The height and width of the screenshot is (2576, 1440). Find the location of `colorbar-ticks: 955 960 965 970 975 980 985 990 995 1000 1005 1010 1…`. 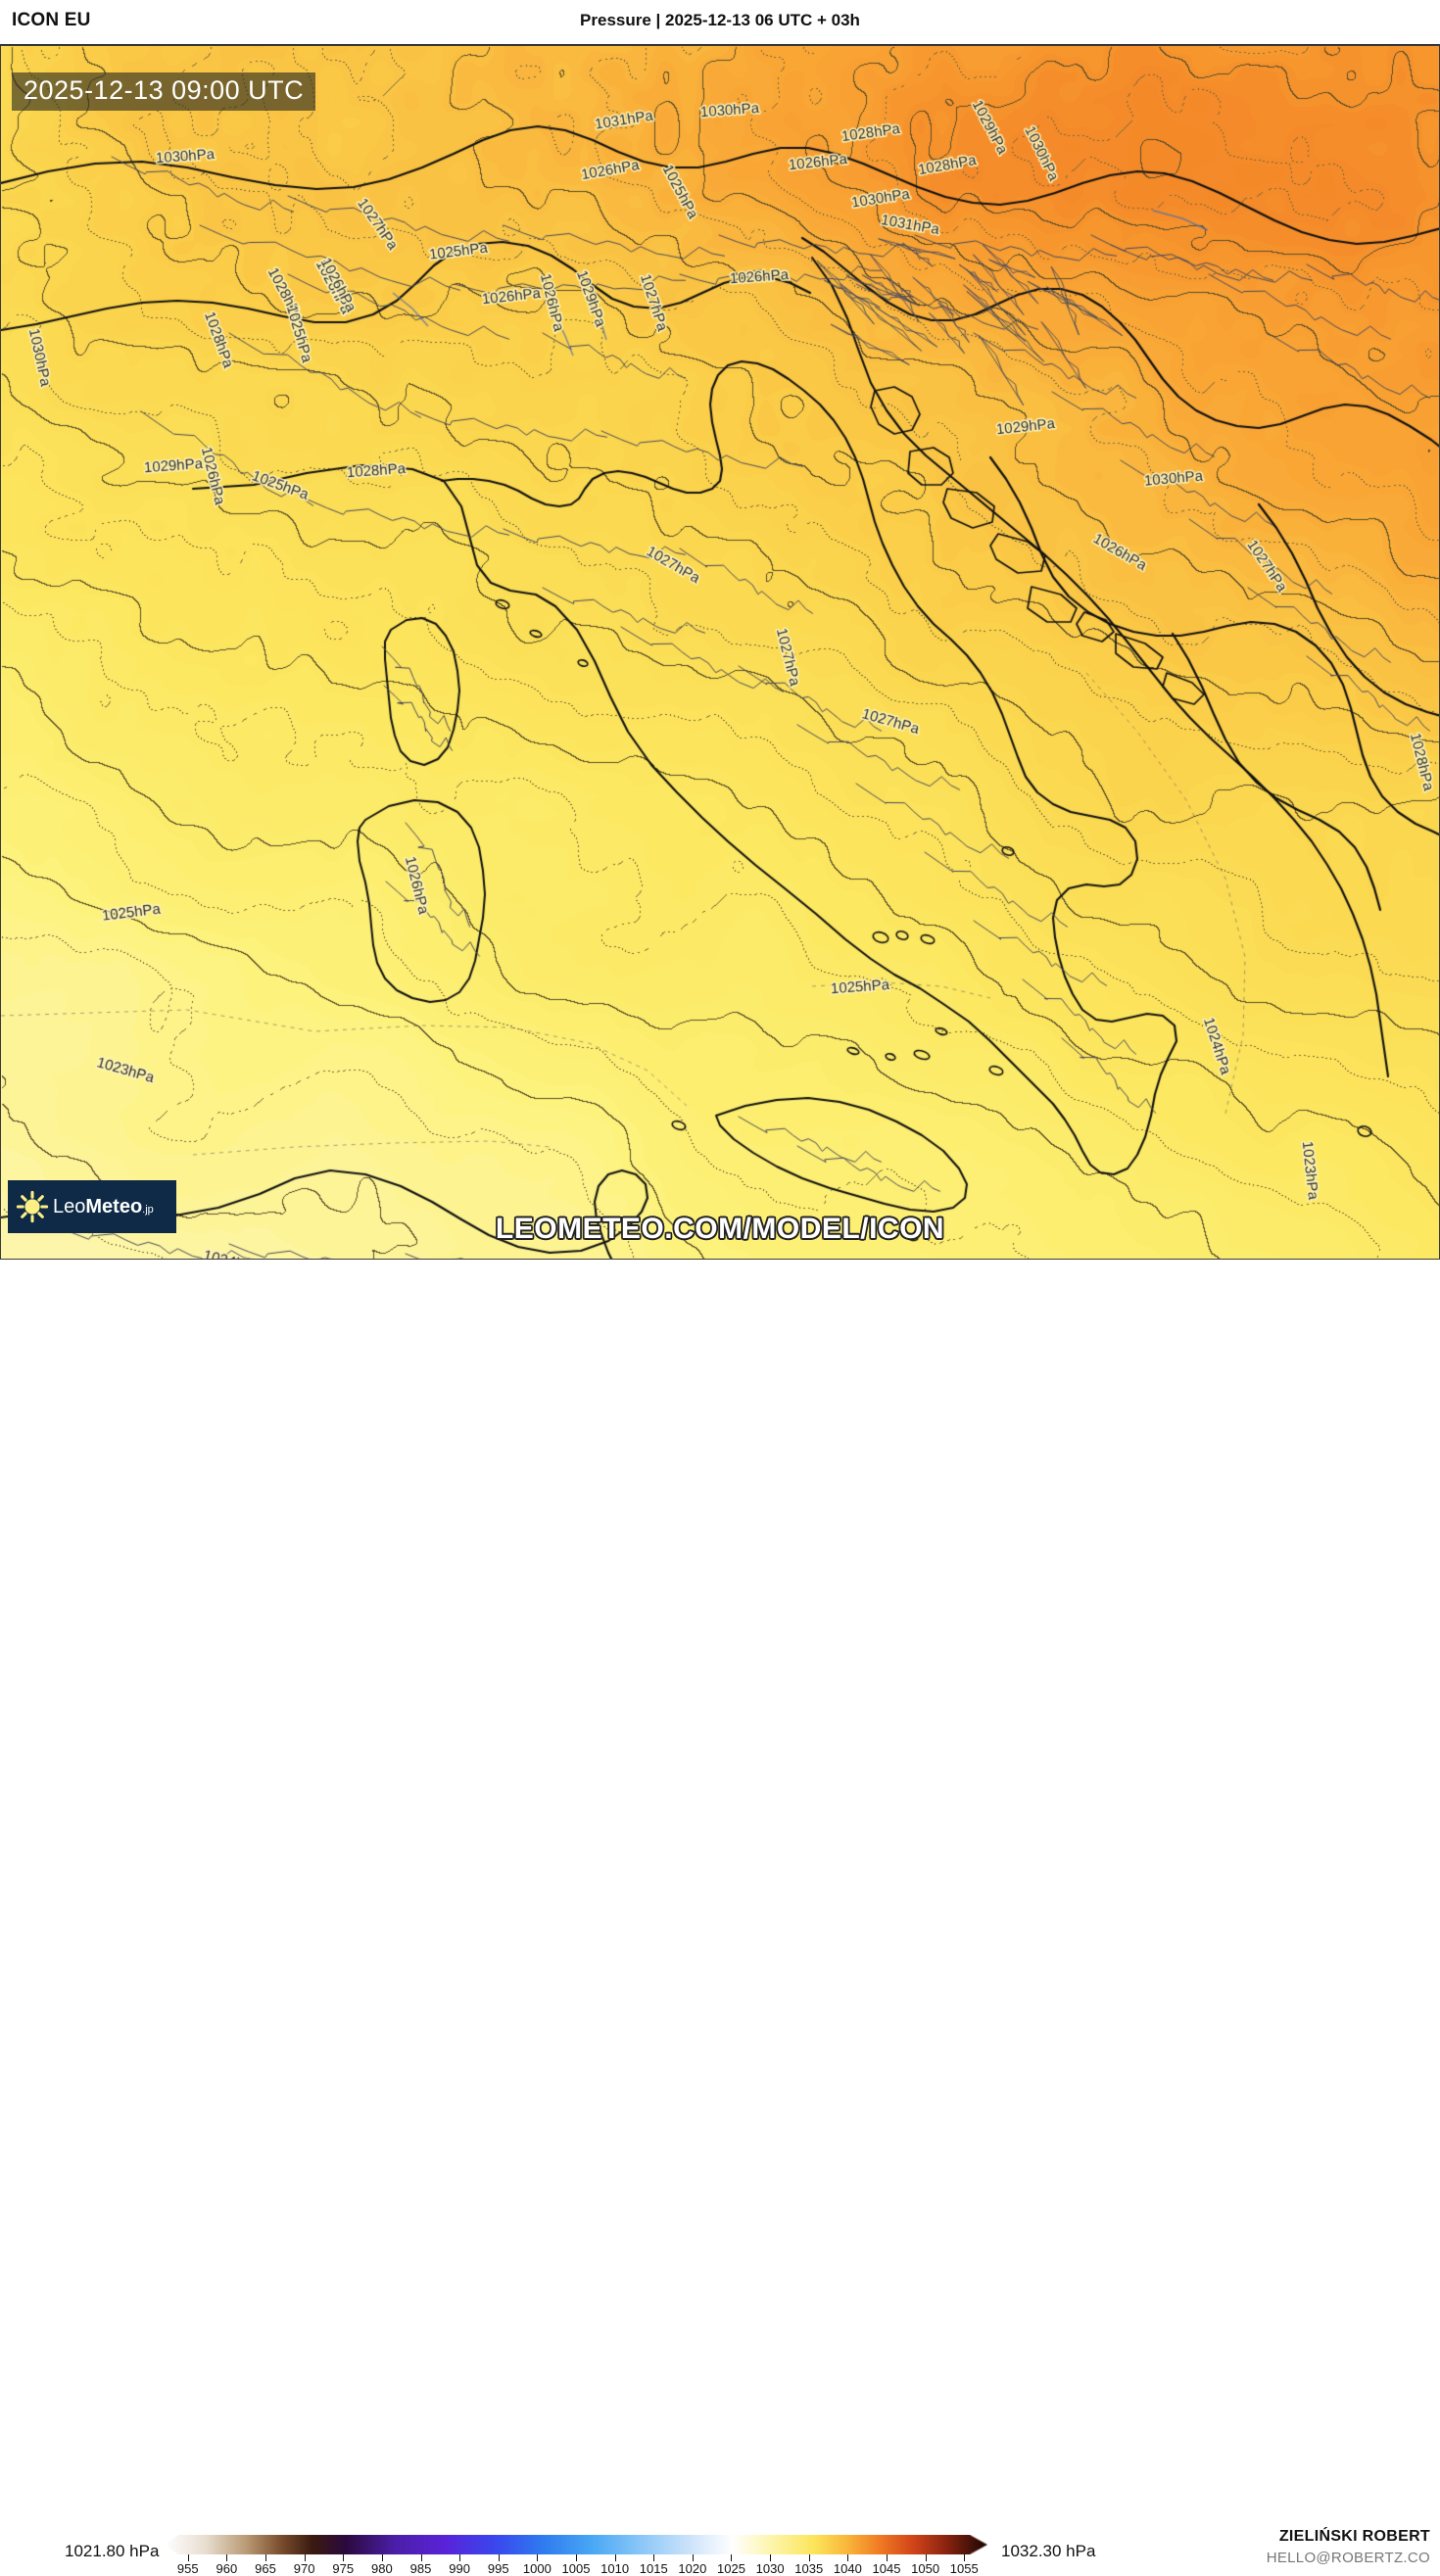

colorbar-ticks: 955 960 965 970 975 980 985 990 995 1000 1005 1010 1… is located at coordinates (576, 2565).